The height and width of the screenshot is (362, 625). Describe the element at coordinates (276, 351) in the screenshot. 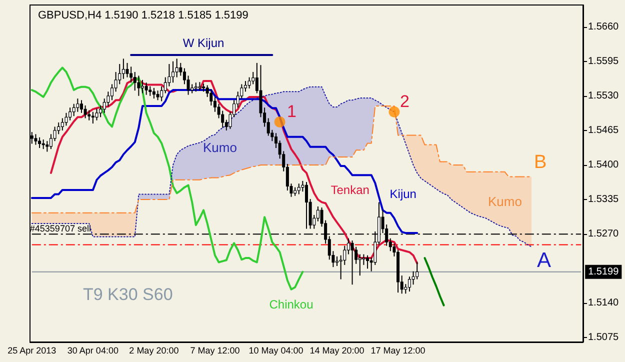

I see `x-tick-label: 10 May 04:00` at that location.